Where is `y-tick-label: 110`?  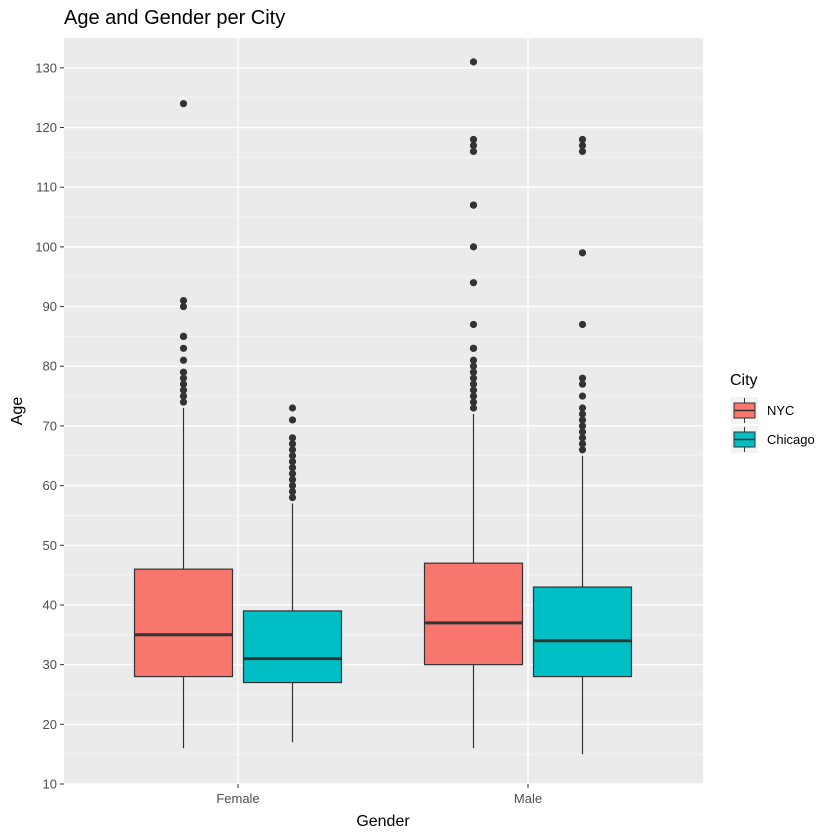
y-tick-label: 110 is located at coordinates (46, 187).